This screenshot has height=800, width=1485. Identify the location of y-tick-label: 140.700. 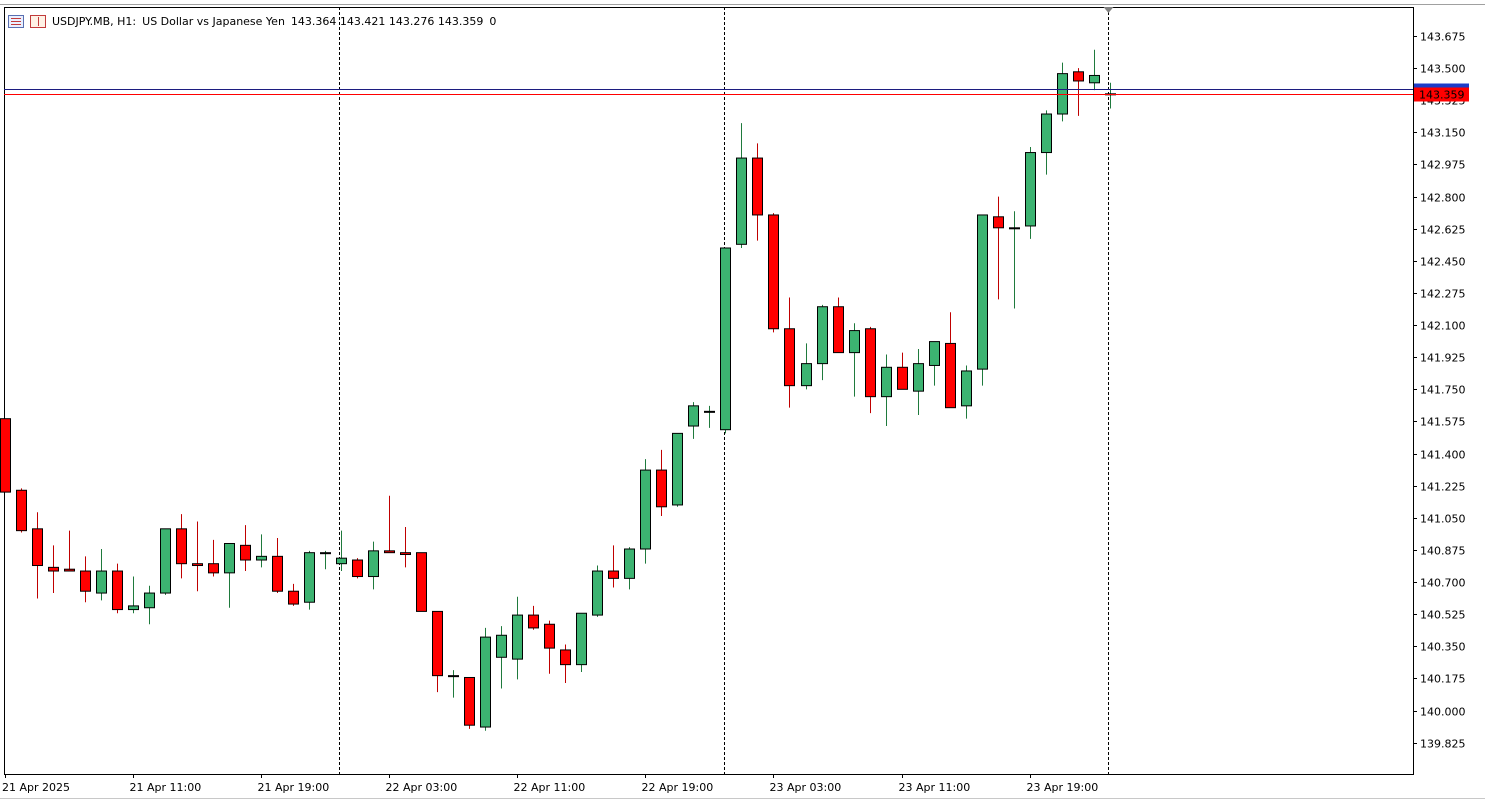
(1443, 583).